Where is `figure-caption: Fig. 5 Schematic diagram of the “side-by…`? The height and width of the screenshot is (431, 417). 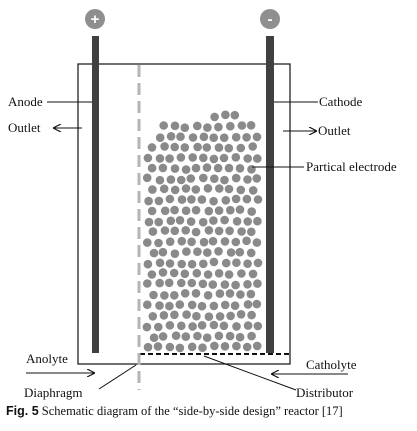 figure-caption: Fig. 5 Schematic diagram of the “side-by… is located at coordinates (210, 411).